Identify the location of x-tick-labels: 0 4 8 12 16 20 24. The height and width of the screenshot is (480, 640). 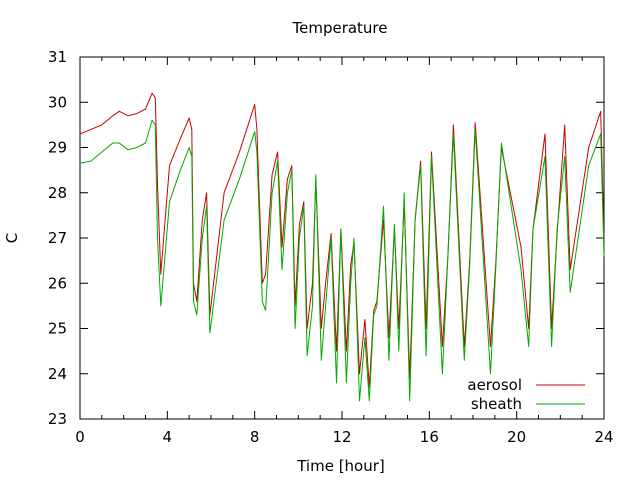
(344, 437).